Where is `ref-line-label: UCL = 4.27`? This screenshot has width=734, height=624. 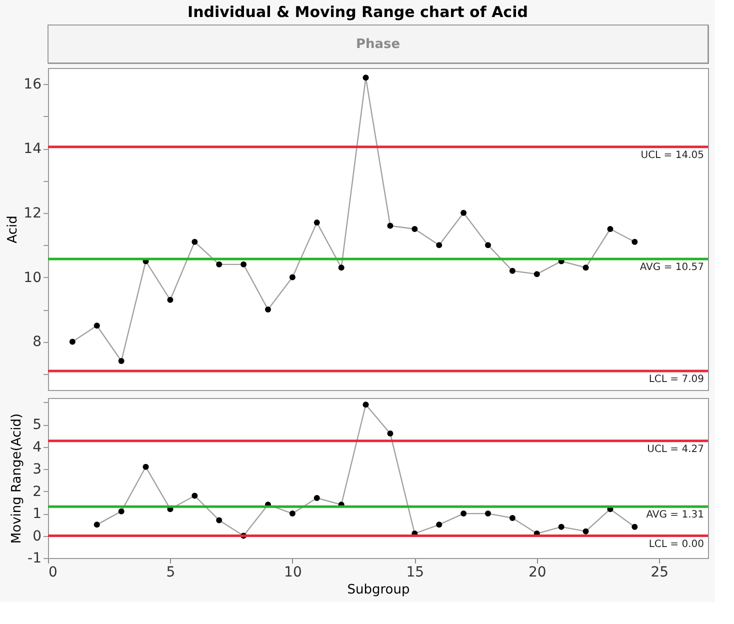
ref-line-label: UCL = 4.27 is located at coordinates (675, 449).